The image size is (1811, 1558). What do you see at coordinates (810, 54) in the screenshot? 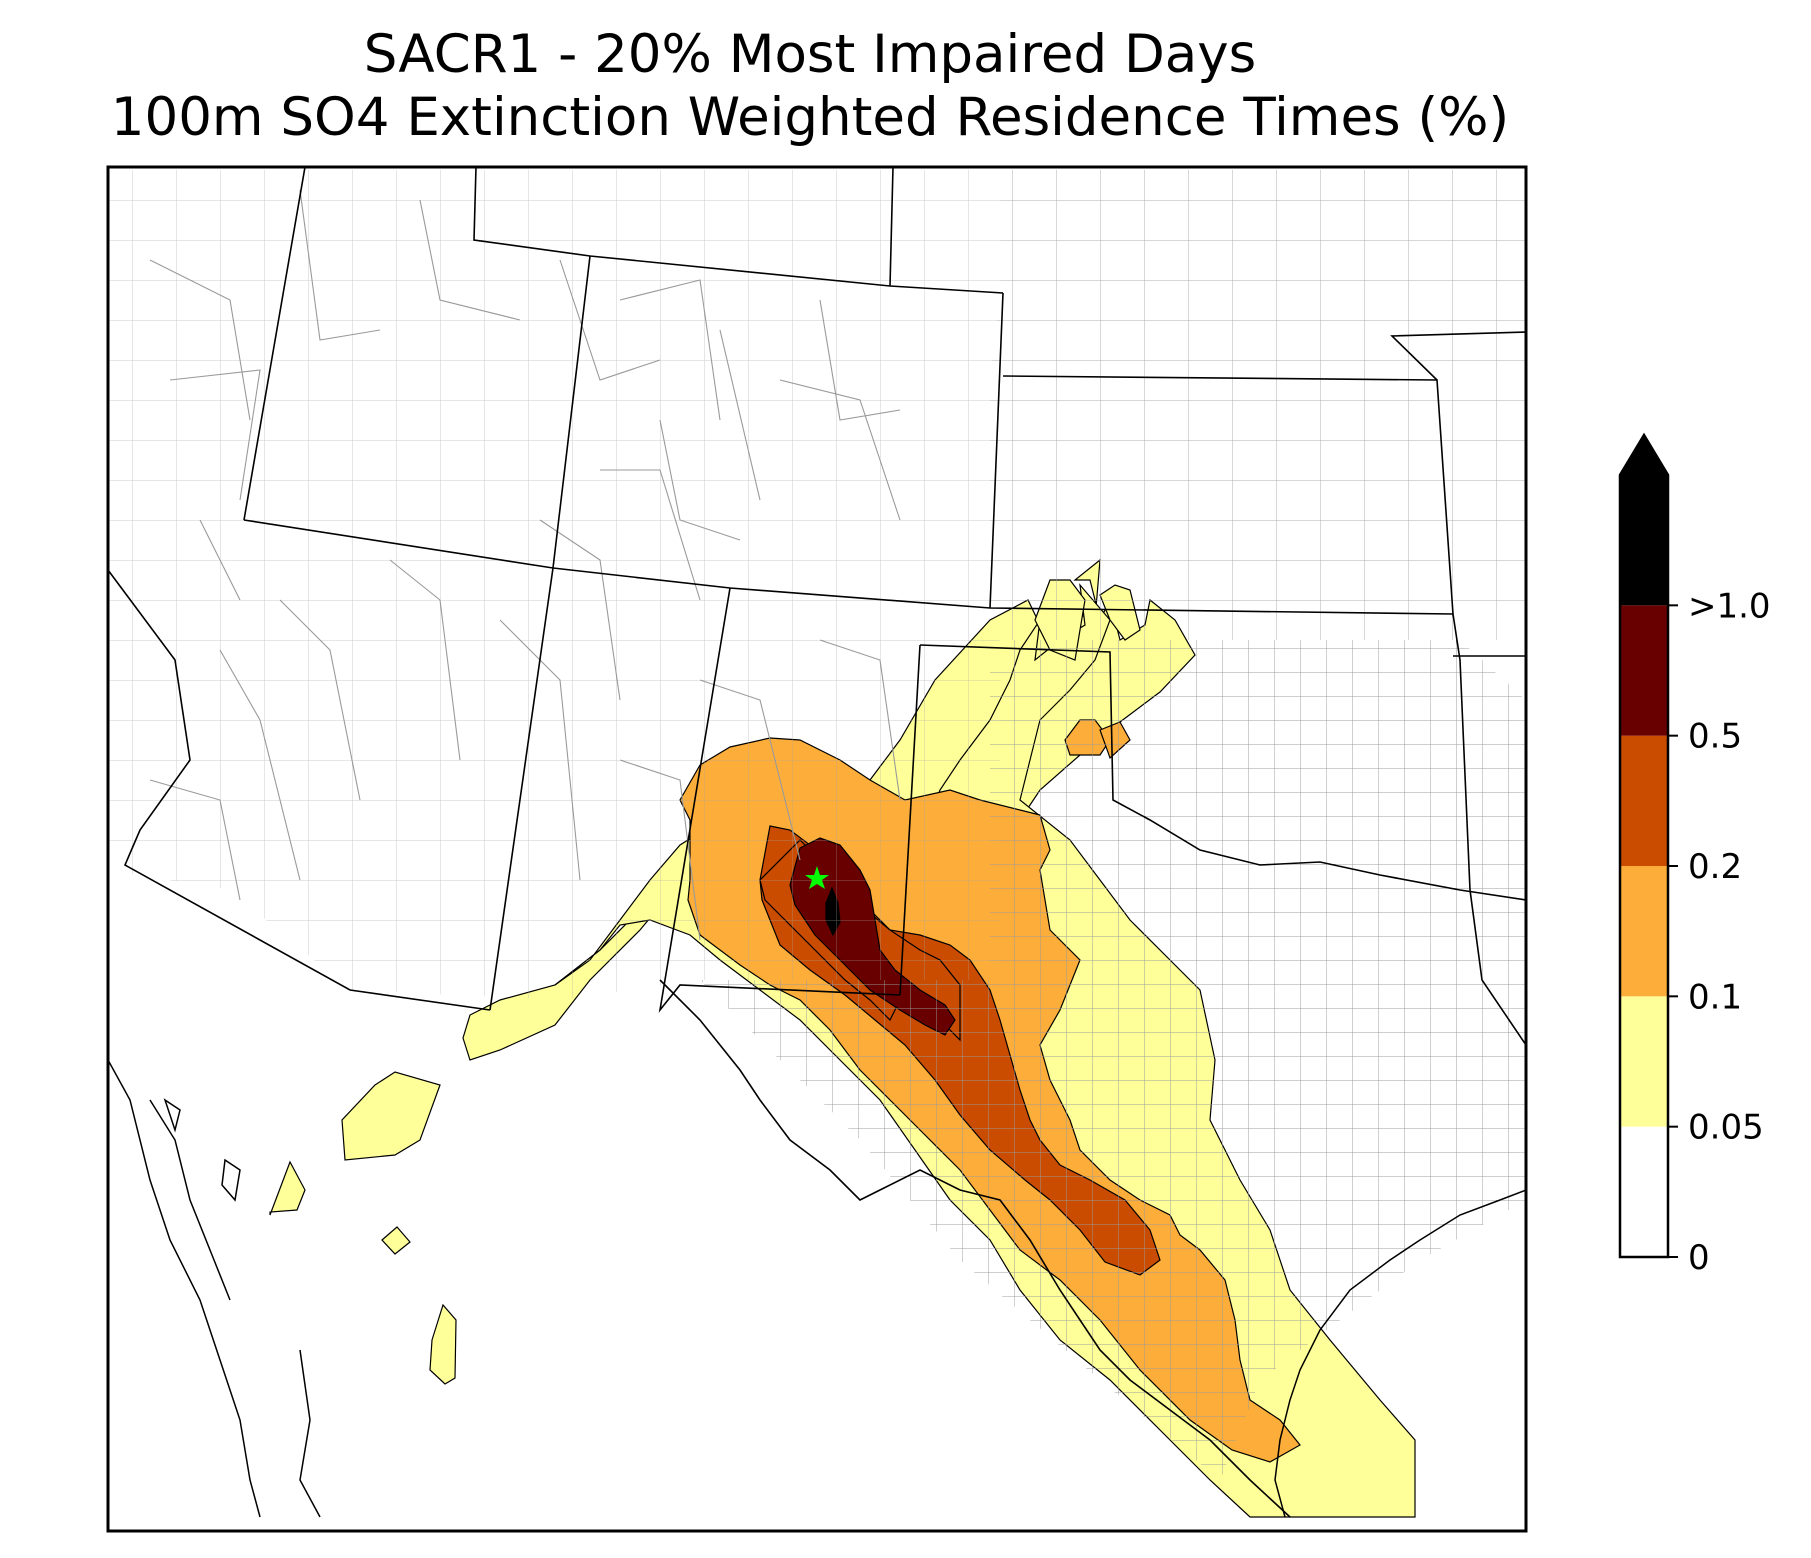
I see `figure-title-line-1: SACR1 - 20% Most Impaired Days` at bounding box center [810, 54].